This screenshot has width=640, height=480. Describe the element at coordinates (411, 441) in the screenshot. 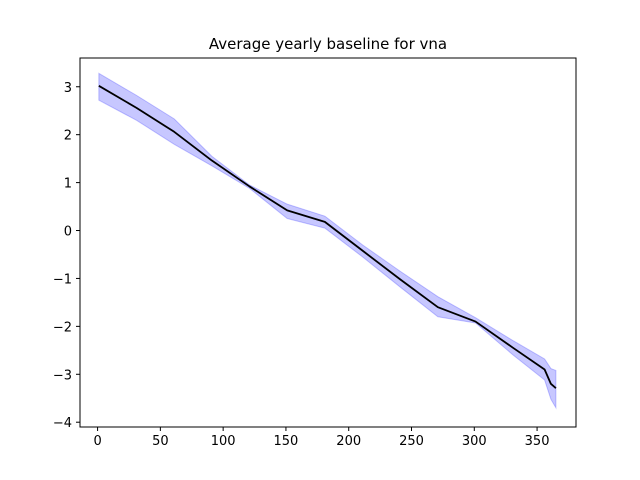

I see `x-tick-label: 250` at that location.